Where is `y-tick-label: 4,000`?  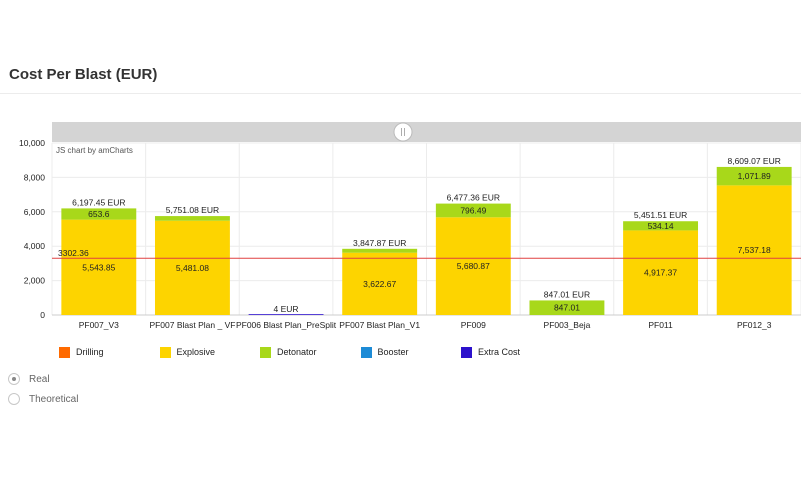
y-tick-label: 4,000 is located at coordinates (35, 246).